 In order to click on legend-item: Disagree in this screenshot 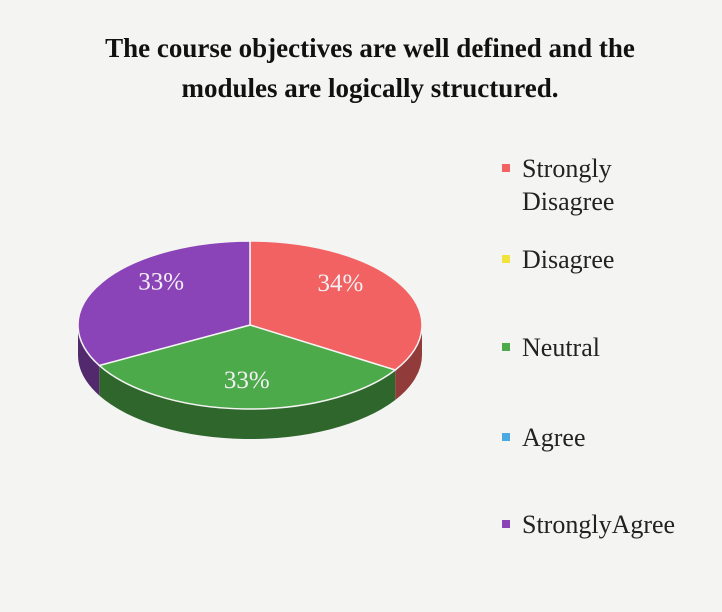, I will do `click(580, 259)`.